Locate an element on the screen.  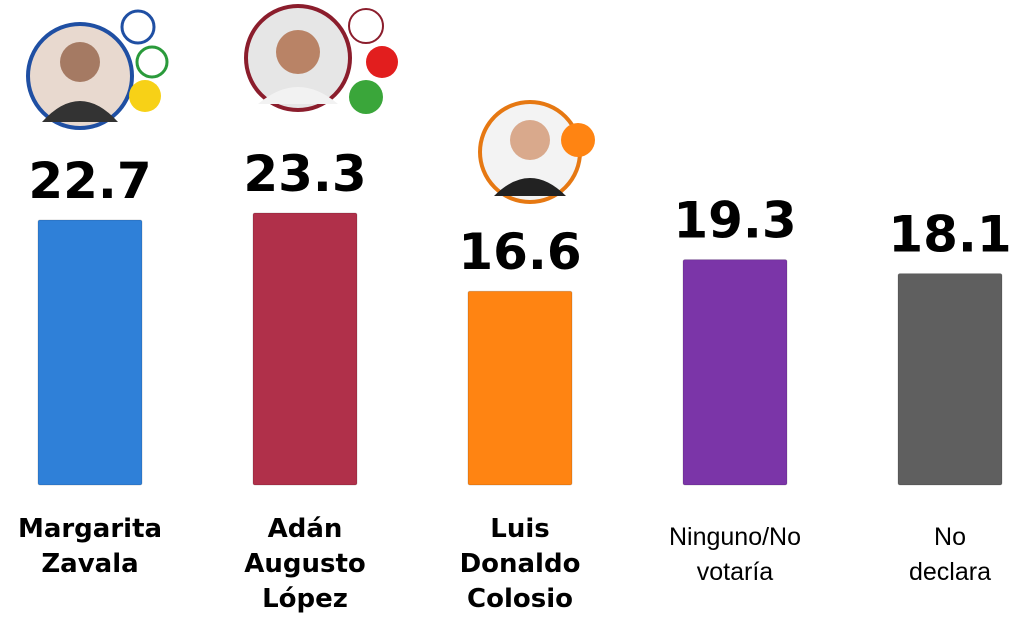
category-label: No declara is located at coordinates (950, 554).